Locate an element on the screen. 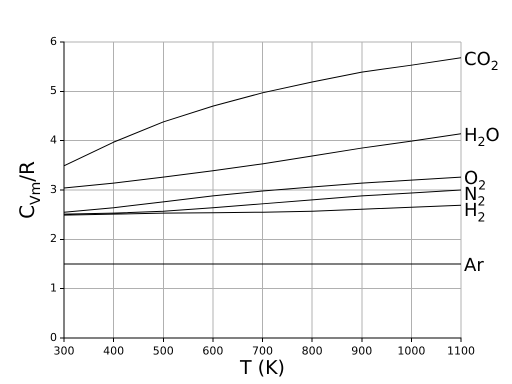 The image size is (512, 384). y-tick-label: 3 is located at coordinates (53, 189).